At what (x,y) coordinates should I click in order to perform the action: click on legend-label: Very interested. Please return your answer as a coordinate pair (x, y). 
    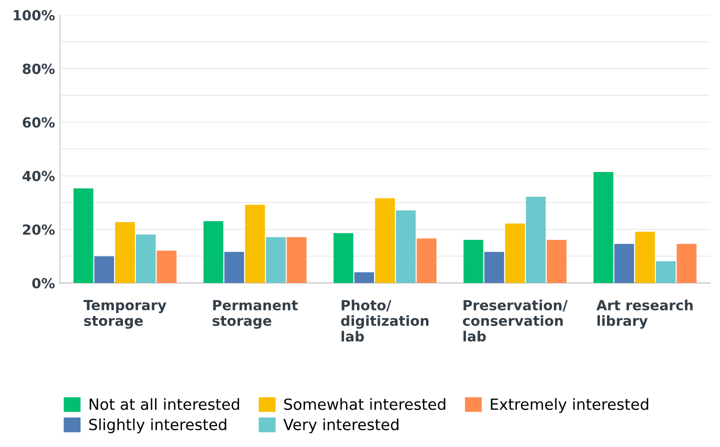
    Looking at the image, I should click on (340, 426).